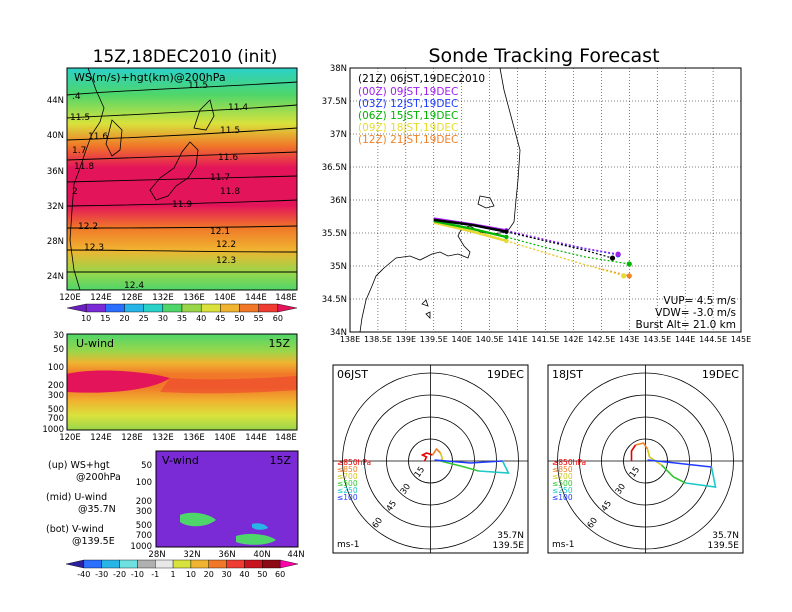 Image resolution: width=792 pixels, height=612 pixels. What do you see at coordinates (75, 529) in the screenshot?
I see `note-line: (bot) V-wind` at bounding box center [75, 529].